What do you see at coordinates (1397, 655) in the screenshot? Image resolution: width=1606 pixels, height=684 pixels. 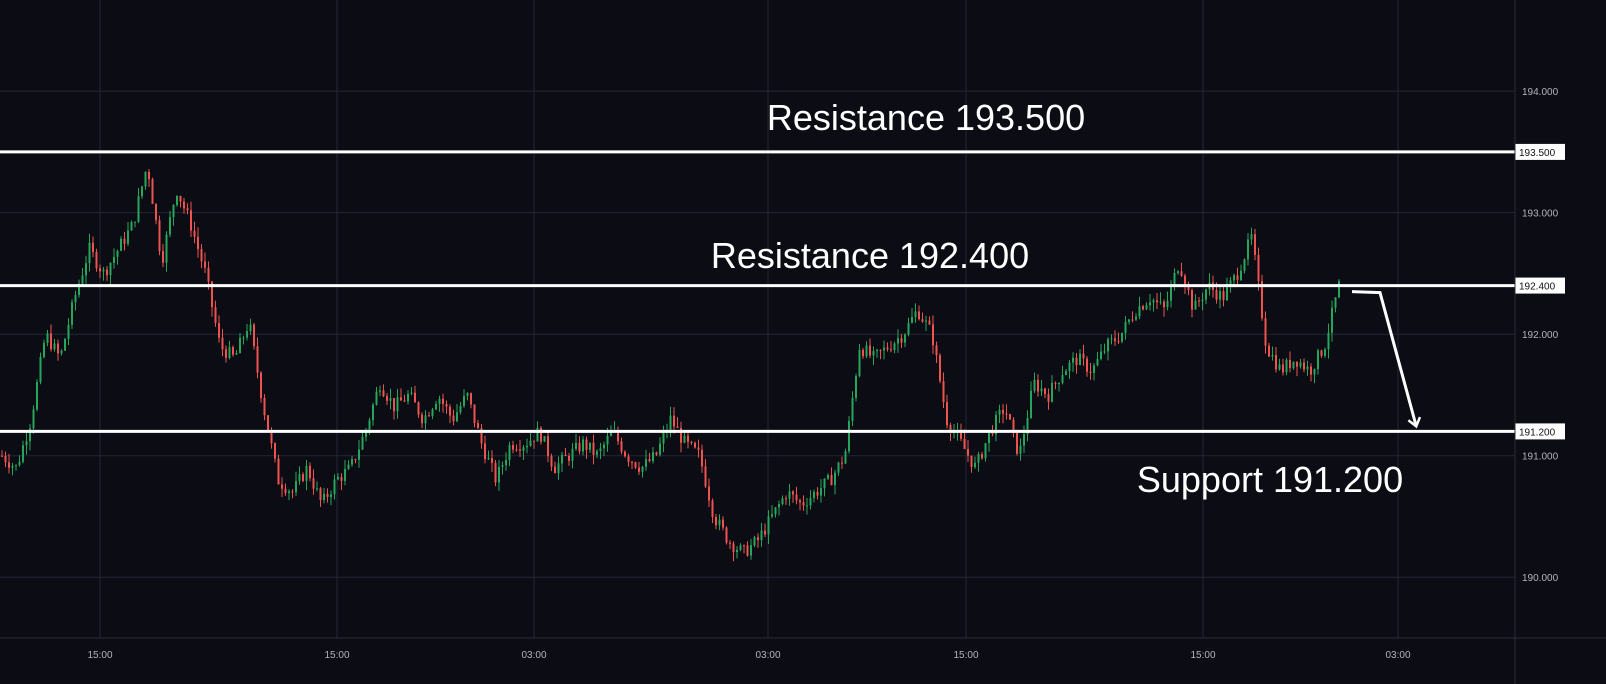 I see `x-tick-label: 03:00` at bounding box center [1397, 655].